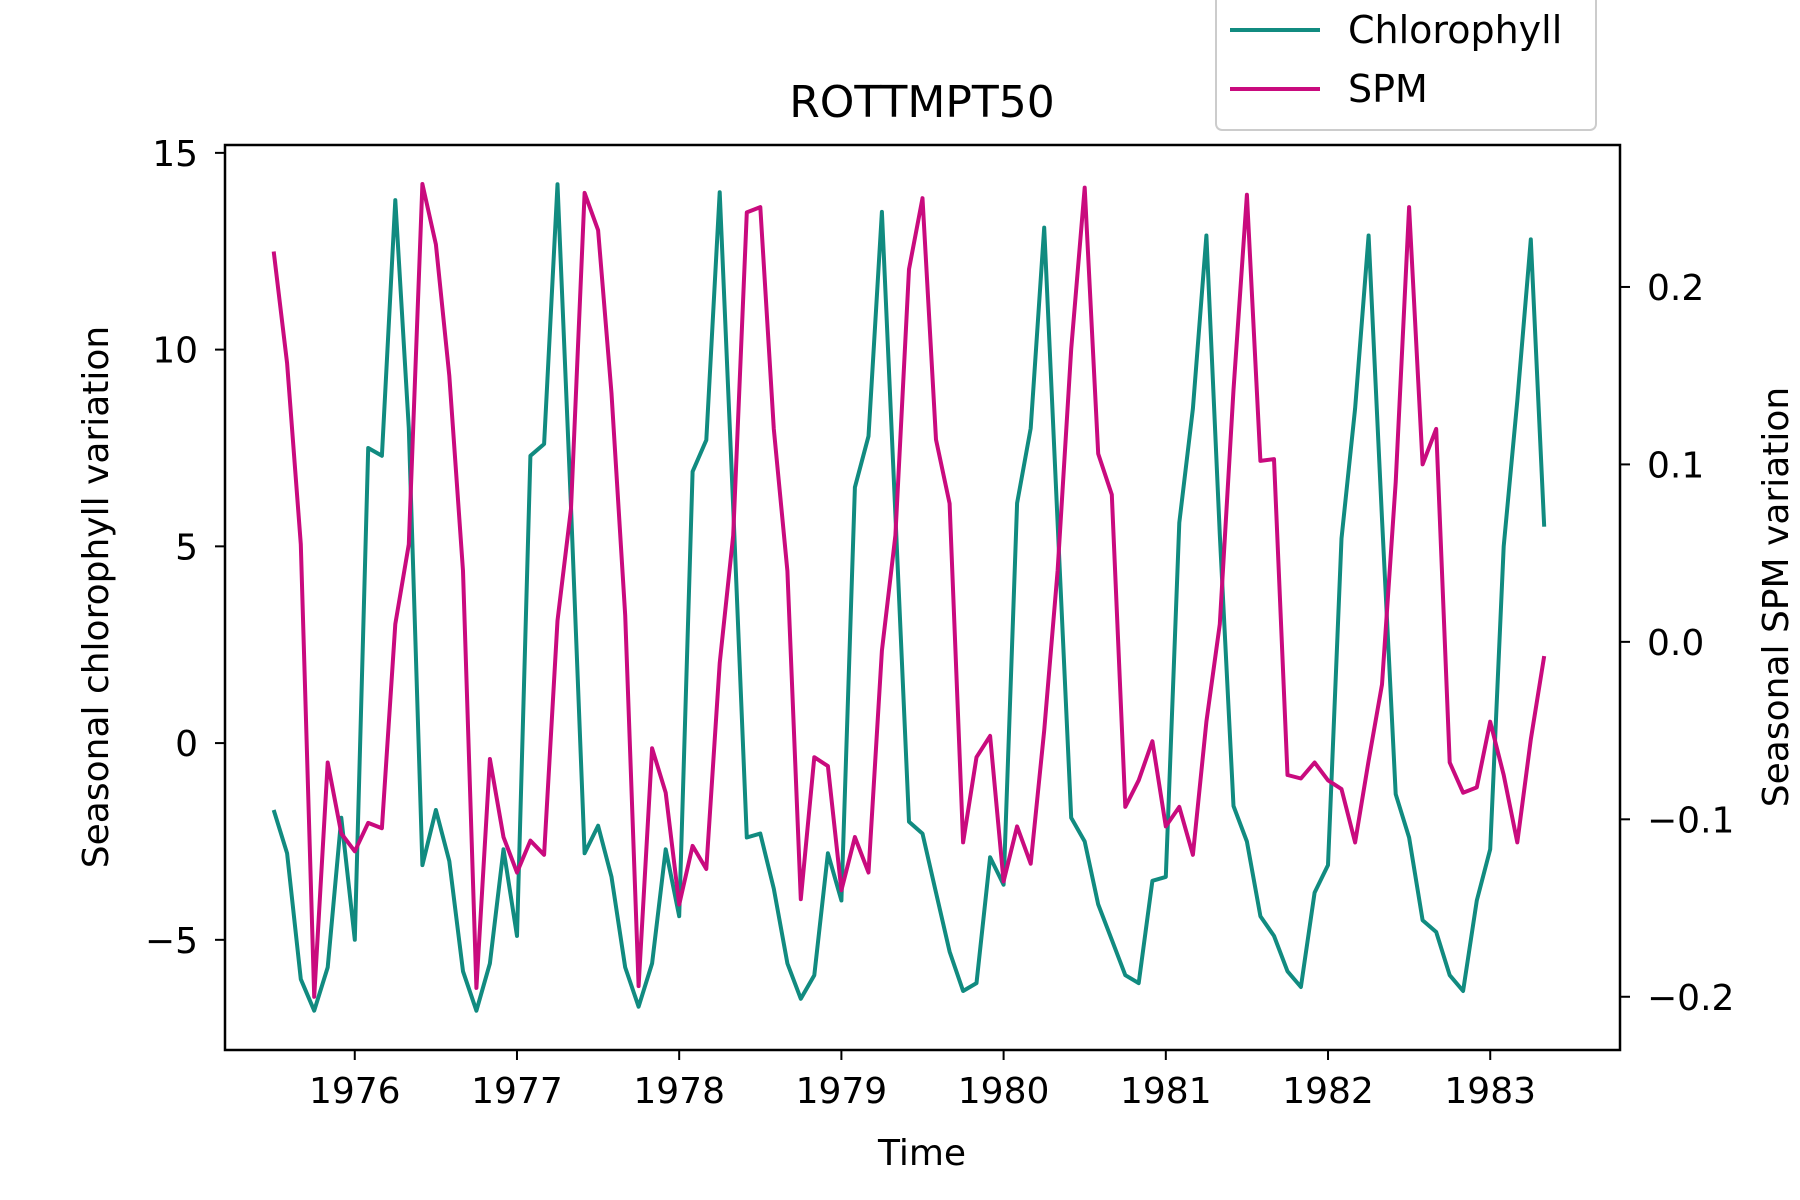  What do you see at coordinates (679, 1091) in the screenshot?
I see `x-tick-label: 1978` at bounding box center [679, 1091].